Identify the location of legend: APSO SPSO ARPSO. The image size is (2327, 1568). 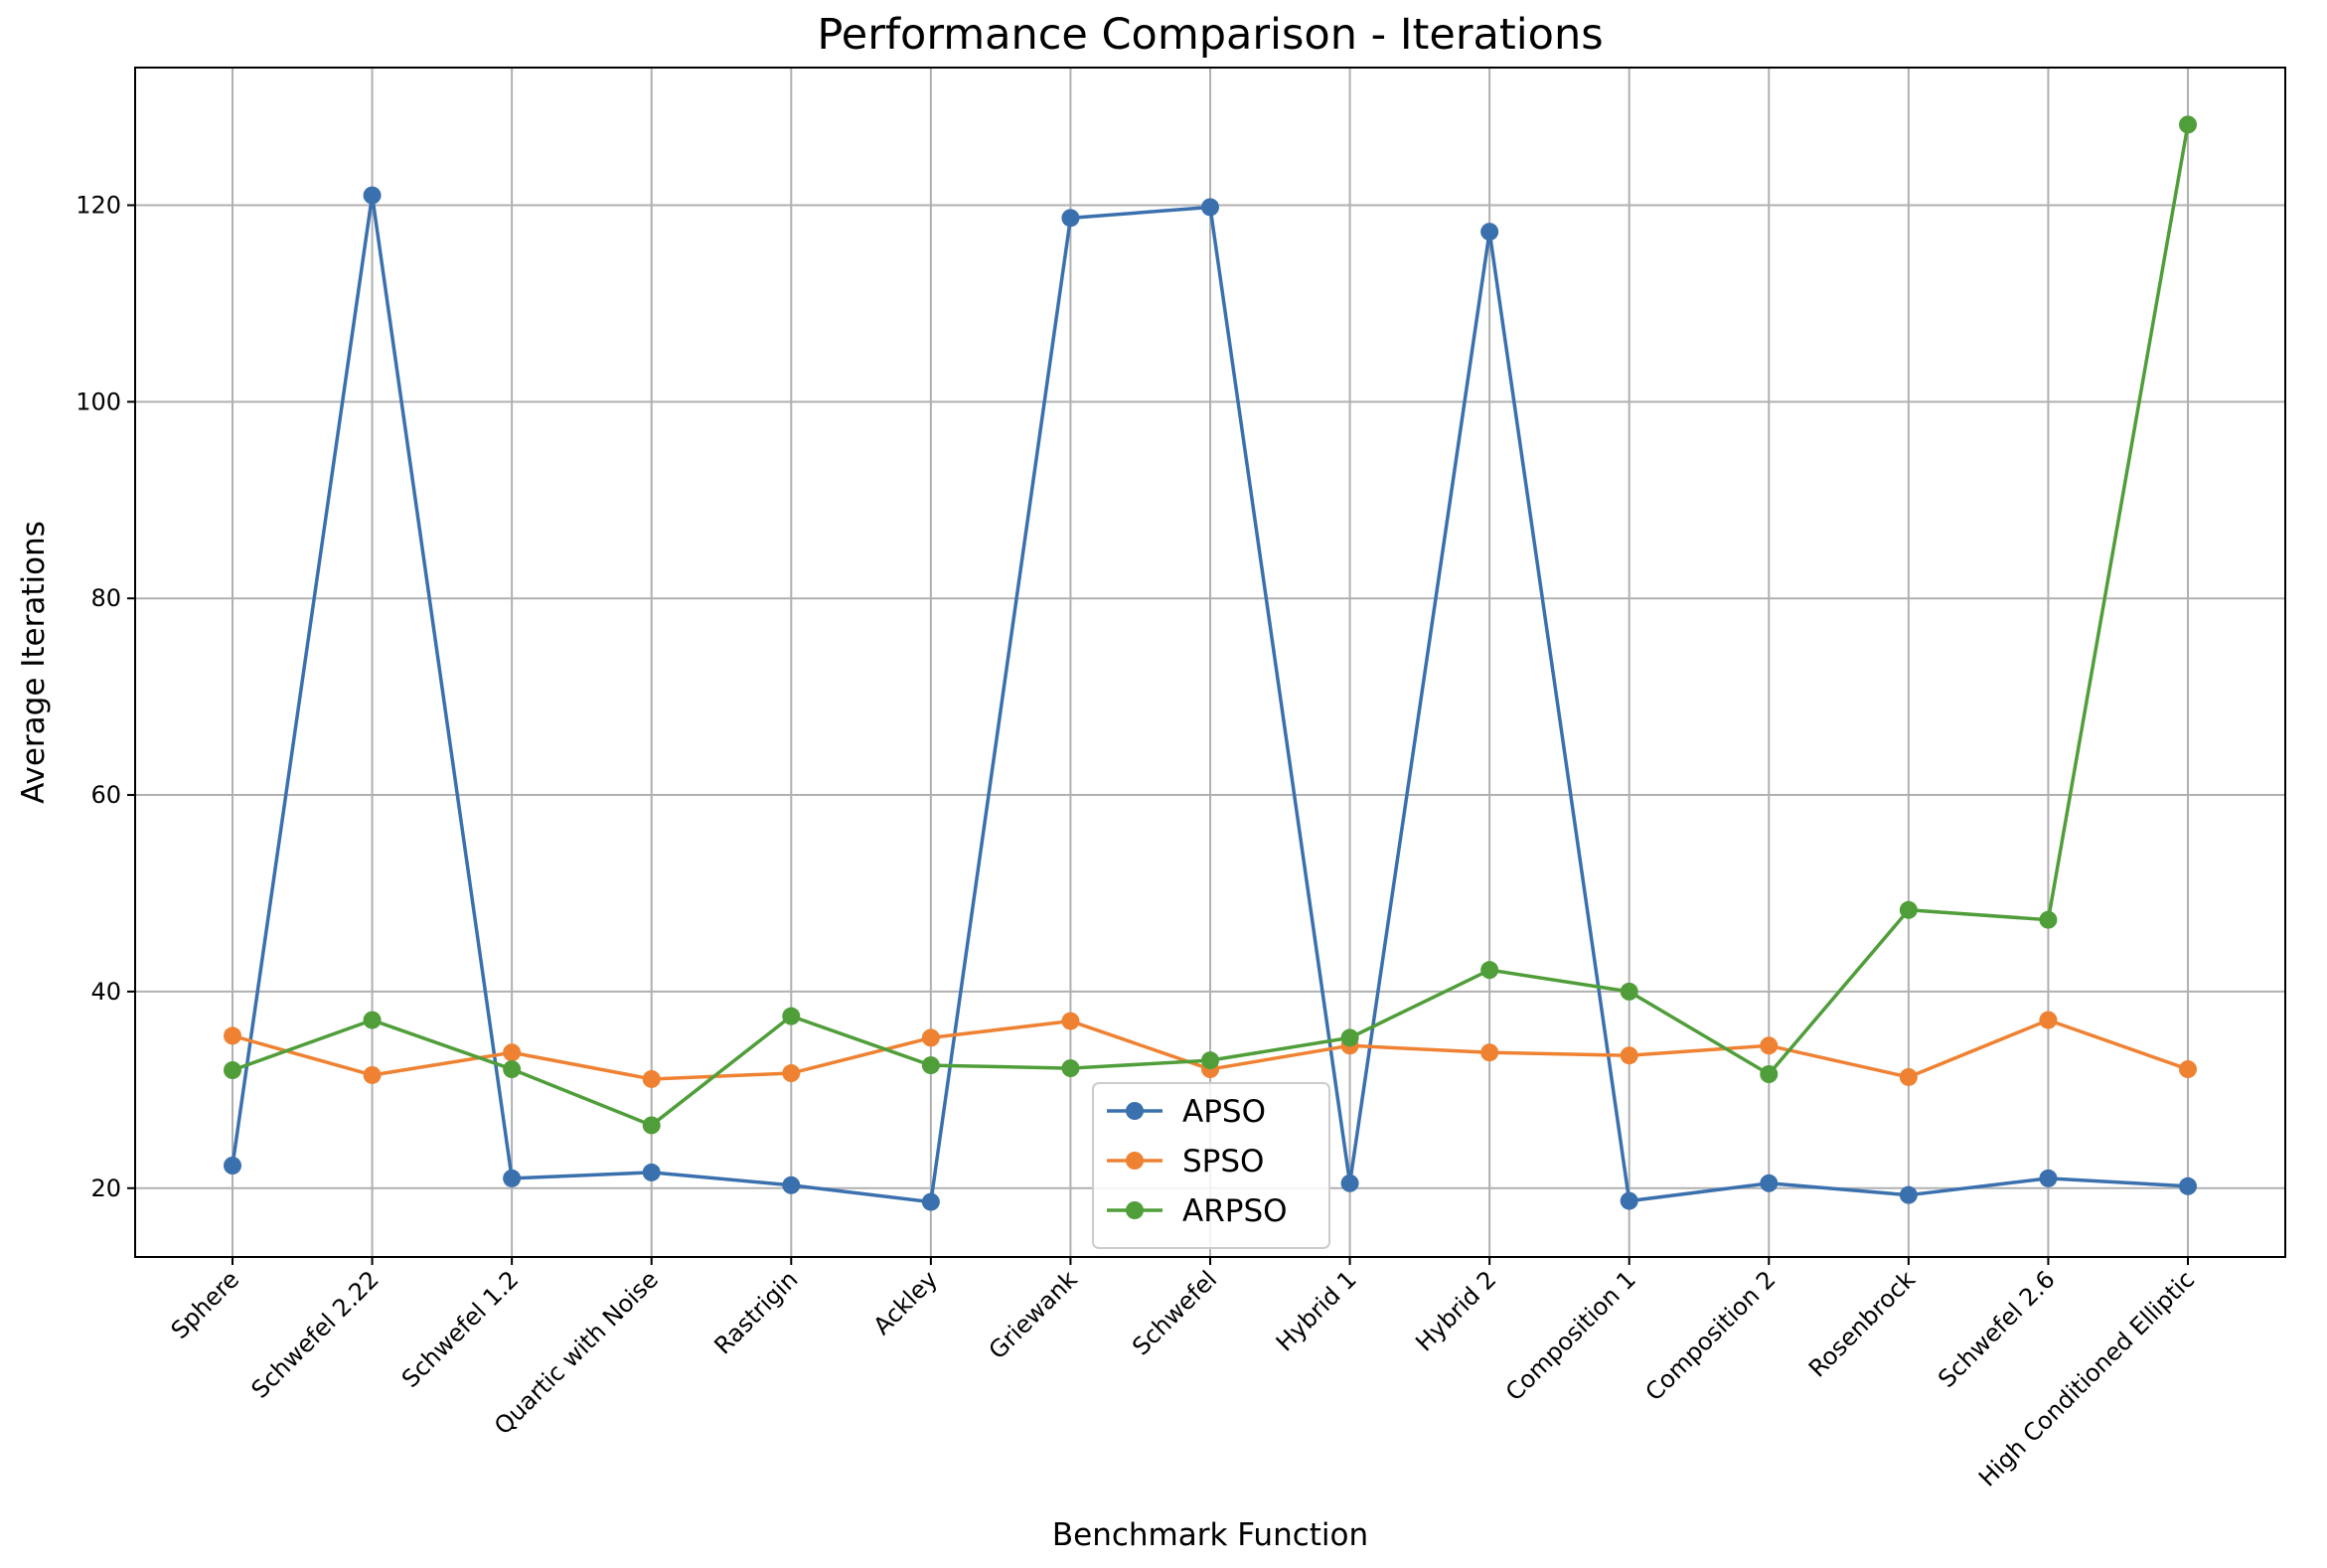
(1211, 1165).